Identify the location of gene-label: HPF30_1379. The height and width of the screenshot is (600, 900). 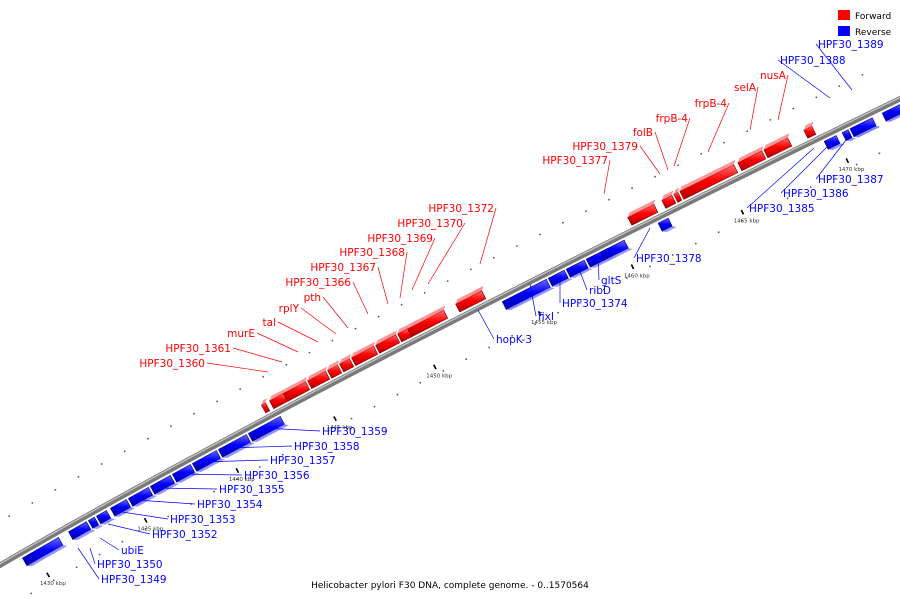
(605, 147).